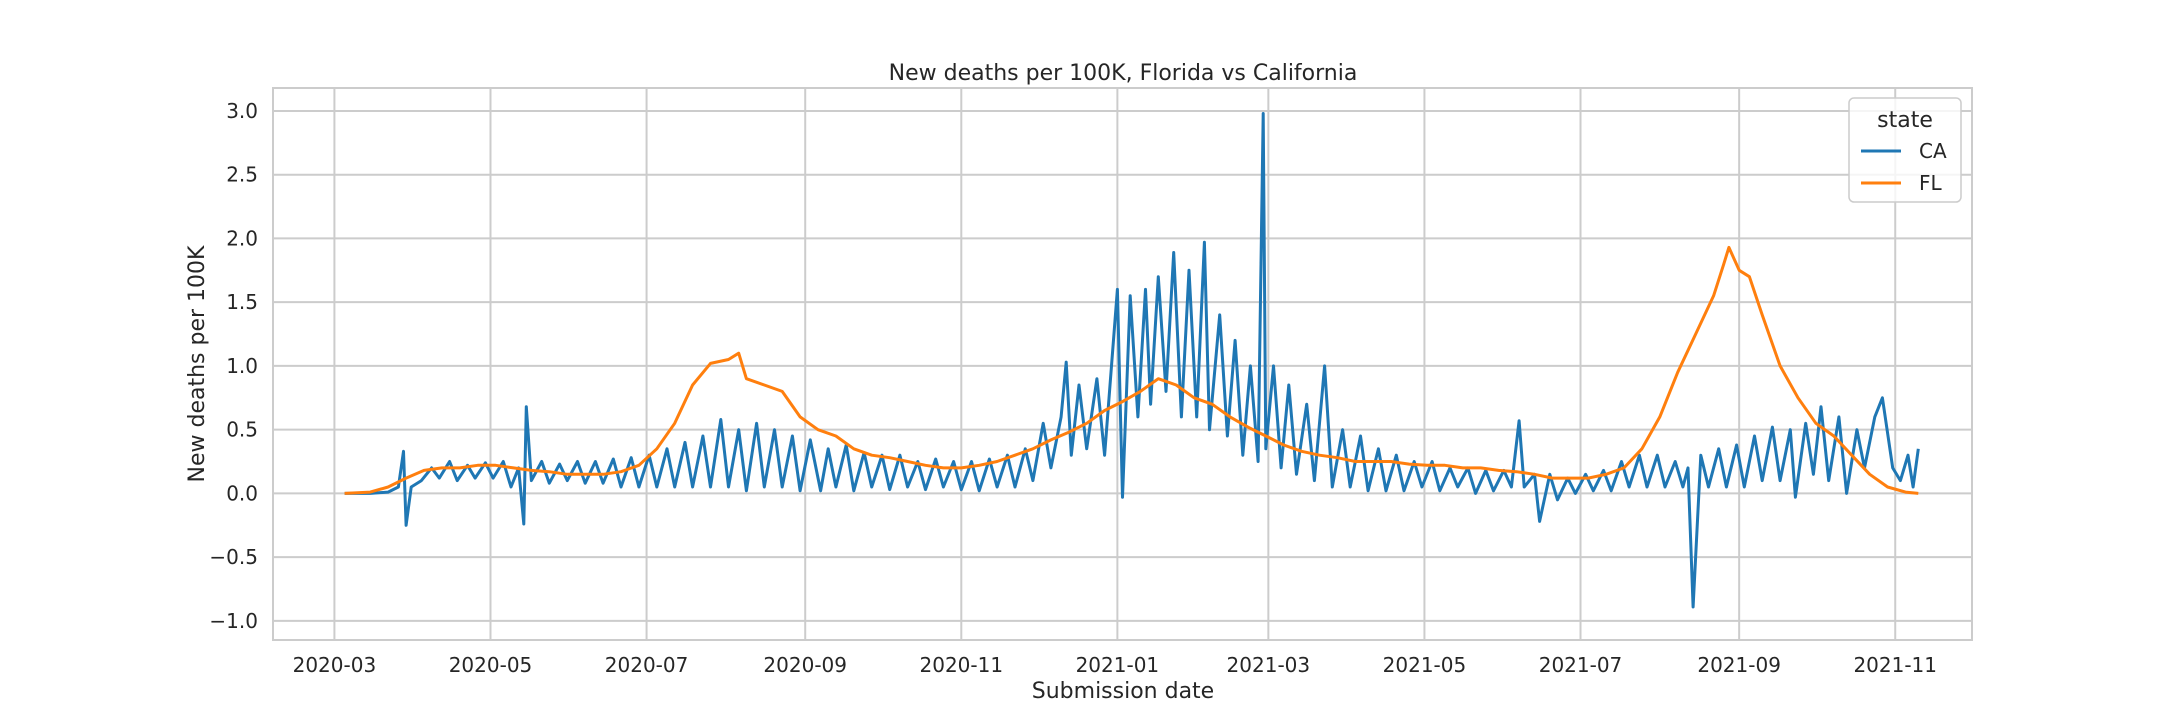 The image size is (2160, 720). Describe the element at coordinates (1931, 183) in the screenshot. I see `legend-label-fl: FL` at that location.